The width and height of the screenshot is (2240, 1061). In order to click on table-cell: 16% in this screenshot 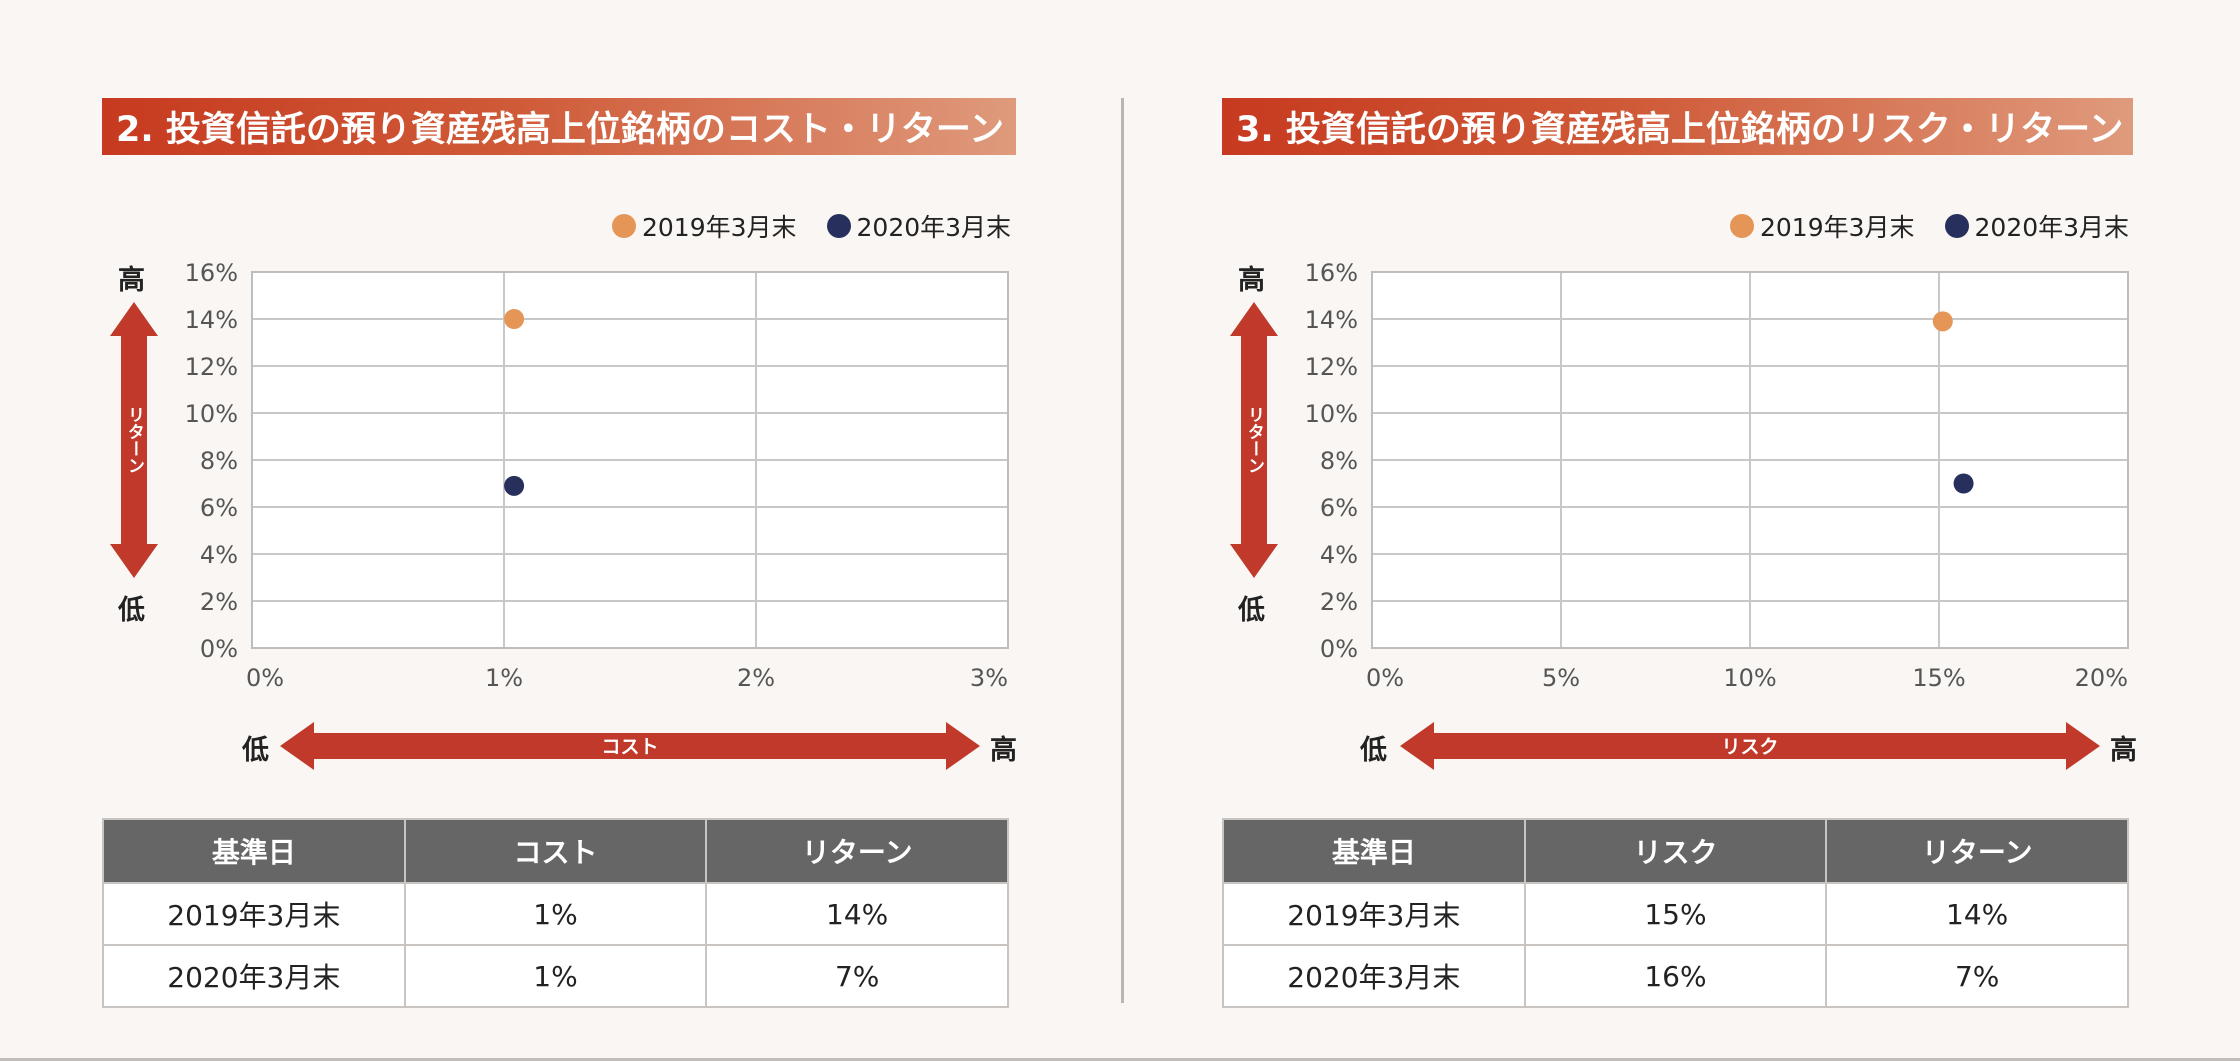, I will do `click(1675, 976)`.